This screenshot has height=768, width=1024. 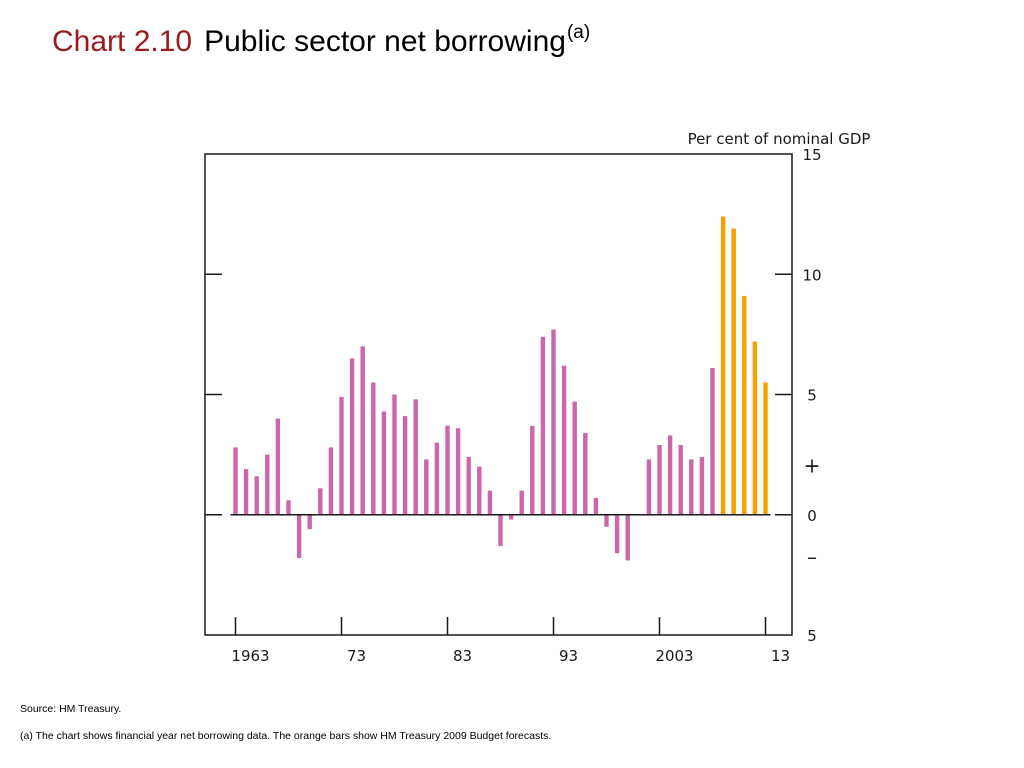 What do you see at coordinates (812, 557) in the screenshot?
I see `y-tick-label: –` at bounding box center [812, 557].